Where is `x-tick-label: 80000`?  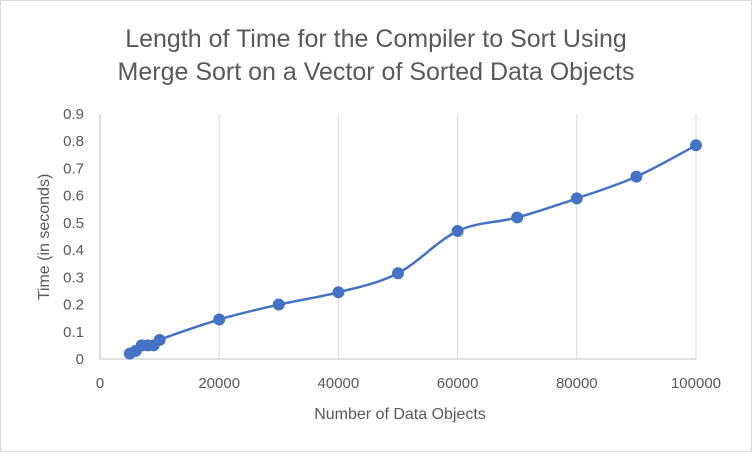
x-tick-label: 80000 is located at coordinates (577, 383).